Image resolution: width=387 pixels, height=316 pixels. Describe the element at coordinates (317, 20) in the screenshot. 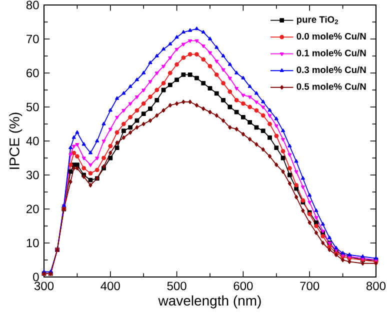

I see `legend-label: pure TiO$_{2}$` at that location.